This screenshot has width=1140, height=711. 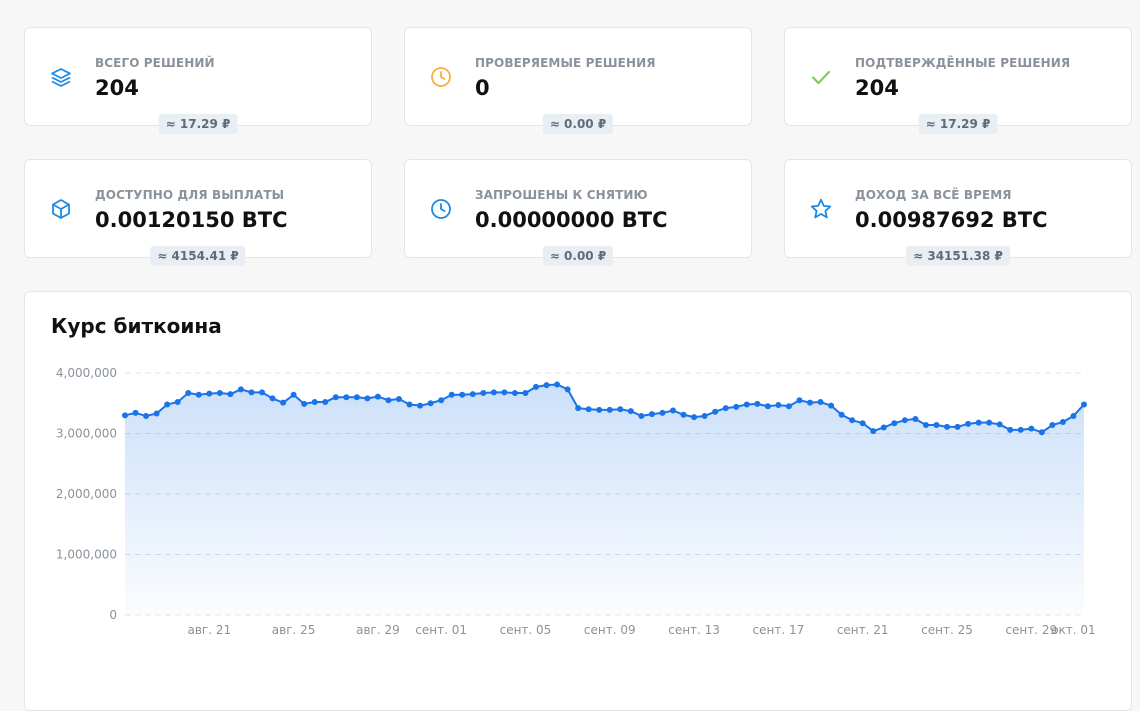 What do you see at coordinates (198, 124) in the screenshot?
I see `stat-badge: ≈ 17.29 ₽` at bounding box center [198, 124].